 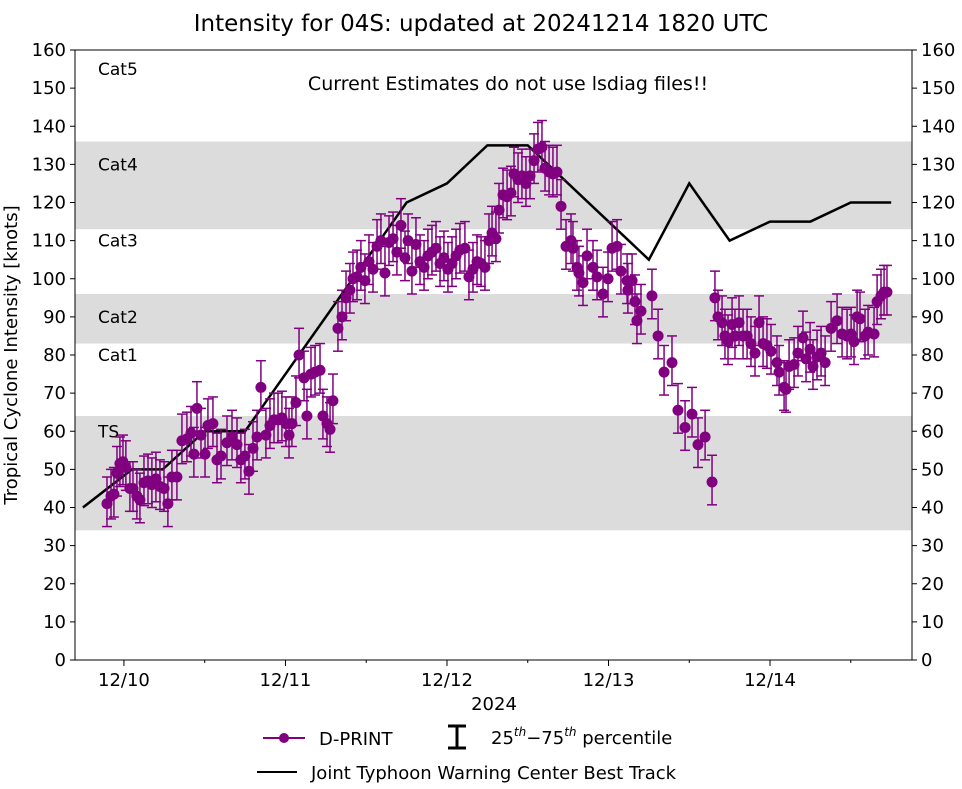 What do you see at coordinates (932, 508) in the screenshot?
I see `y-tick-label-right: 40` at bounding box center [932, 508].